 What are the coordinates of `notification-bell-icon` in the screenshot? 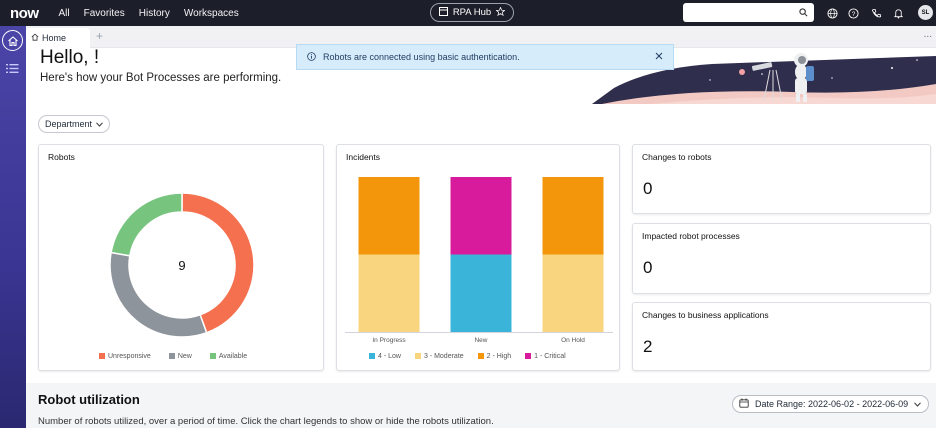 It's located at (898, 13).